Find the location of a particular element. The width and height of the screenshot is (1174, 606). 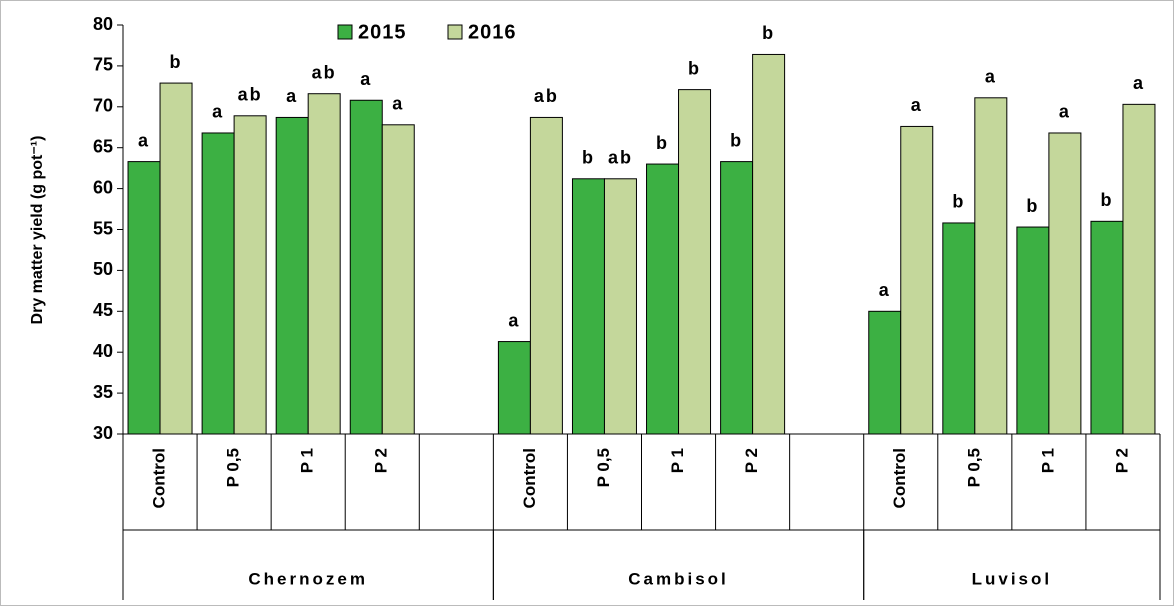

legend-label: 2015 is located at coordinates (382, 32).